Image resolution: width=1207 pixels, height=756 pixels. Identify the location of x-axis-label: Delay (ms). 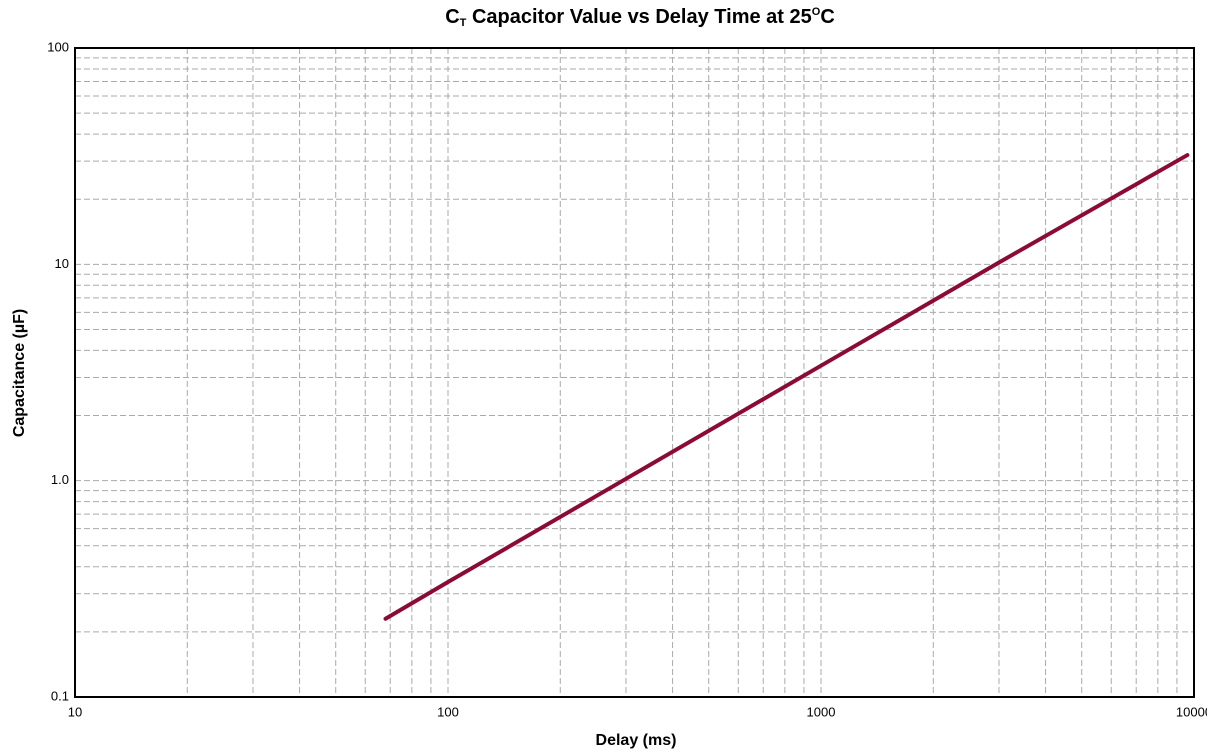
(636, 740).